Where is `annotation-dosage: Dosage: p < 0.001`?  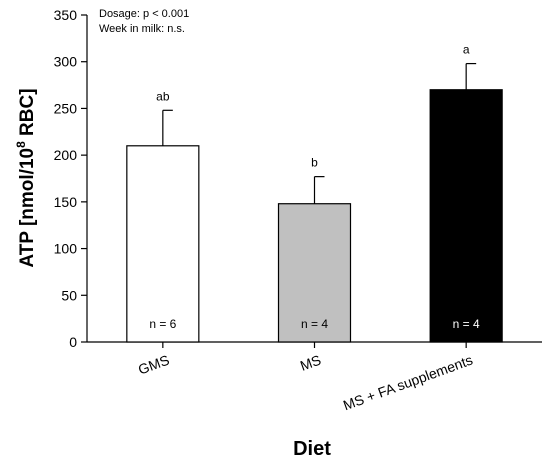
annotation-dosage: Dosage: p < 0.001 is located at coordinates (144, 14).